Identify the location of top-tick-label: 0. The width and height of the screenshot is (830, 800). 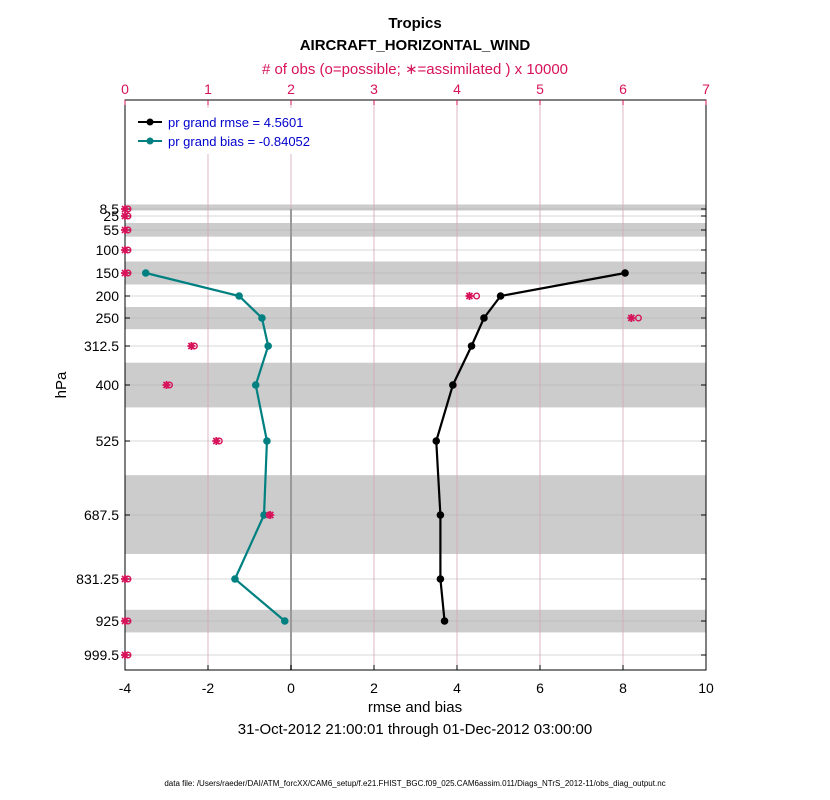
(125, 89).